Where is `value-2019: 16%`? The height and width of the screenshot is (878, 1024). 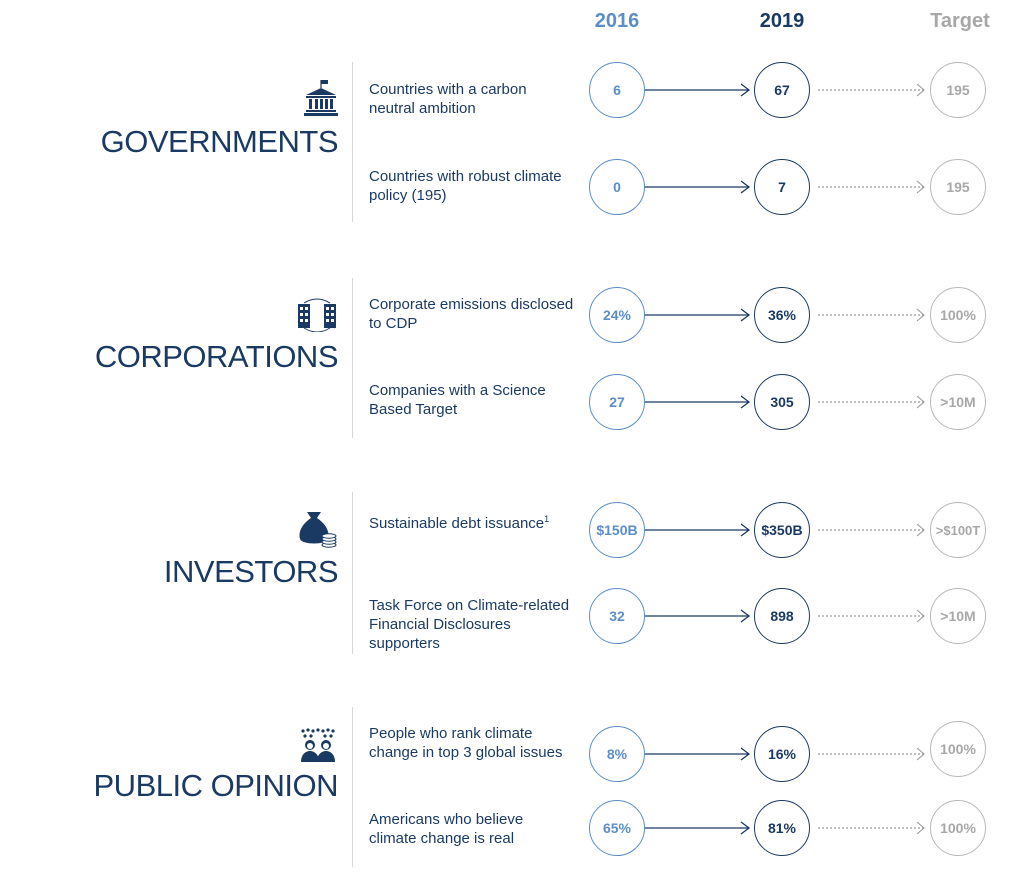
value-2019: 16% is located at coordinates (782, 754).